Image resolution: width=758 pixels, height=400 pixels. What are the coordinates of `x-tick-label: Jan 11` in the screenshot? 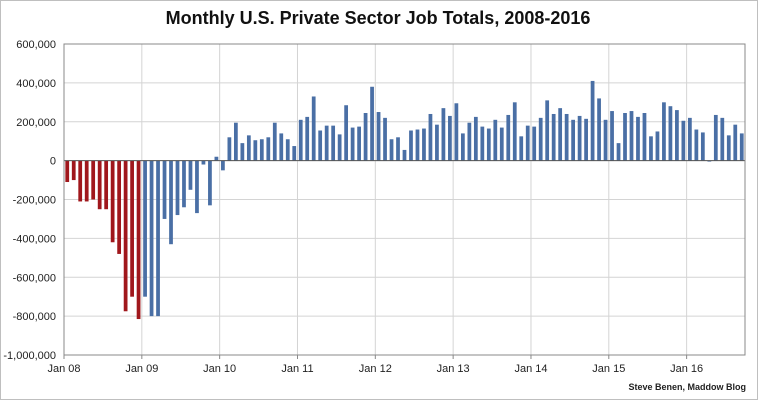 It's located at (297, 369).